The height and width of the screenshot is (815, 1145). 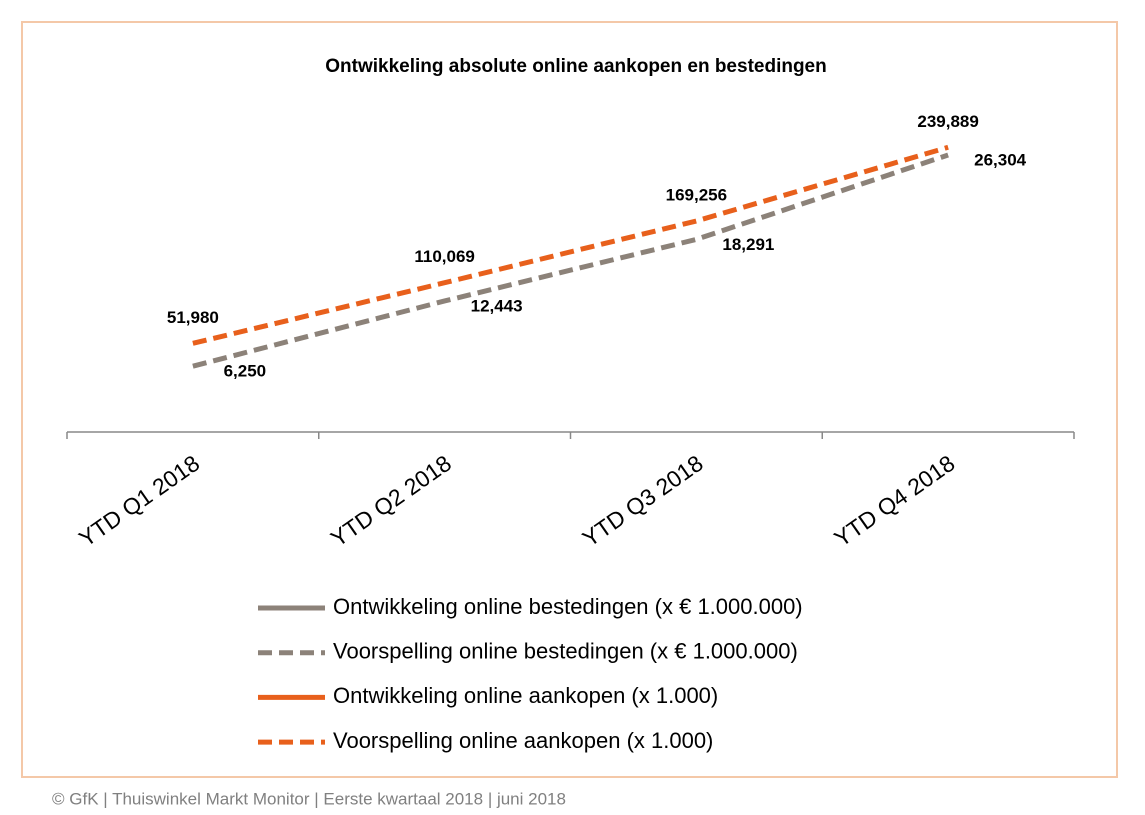 What do you see at coordinates (748, 244) in the screenshot?
I see `data-label: 18,291` at bounding box center [748, 244].